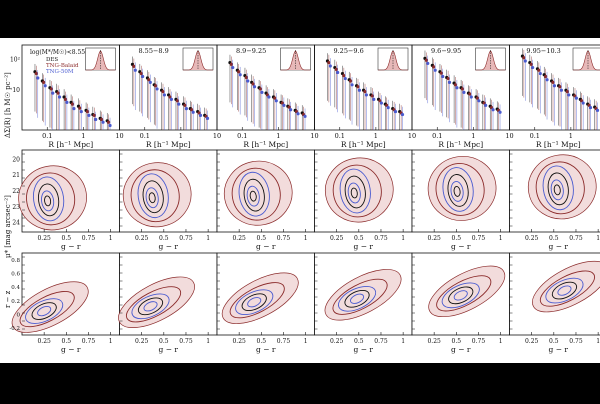  I want to click on lensing-xlabel: R [h⁻¹ Mpc], so click(460, 144).